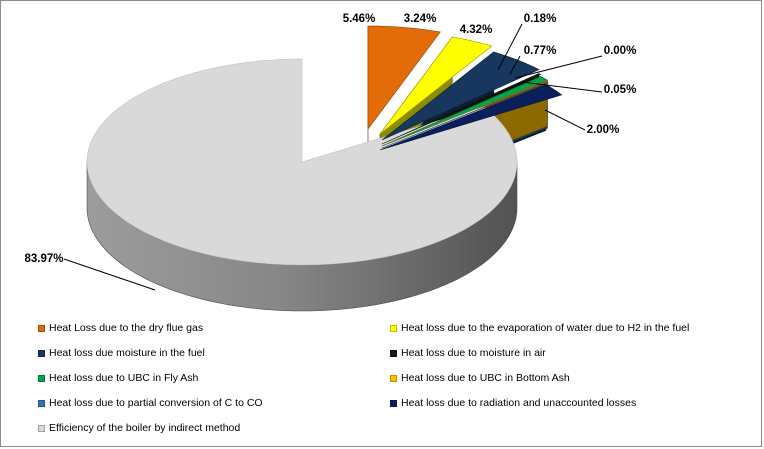 The width and height of the screenshot is (764, 449). I want to click on data-label-heat-loss-due-to-radiation-and-unaccounted-losses: 2.00%, so click(603, 130).